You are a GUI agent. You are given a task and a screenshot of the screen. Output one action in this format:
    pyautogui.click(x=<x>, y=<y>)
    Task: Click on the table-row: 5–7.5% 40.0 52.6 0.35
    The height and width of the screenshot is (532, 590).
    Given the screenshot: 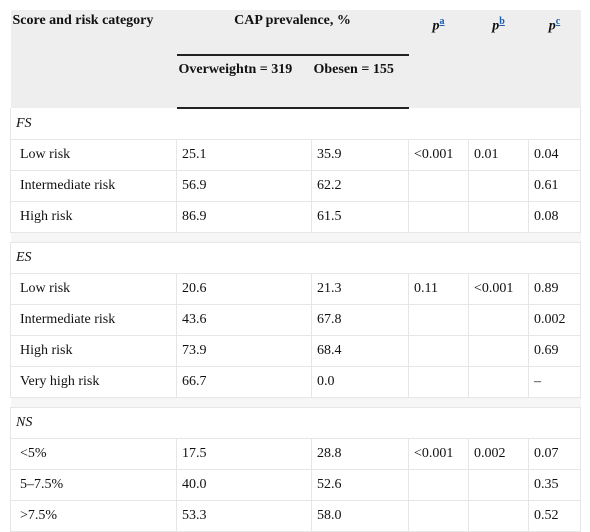 What is the action you would take?
    pyautogui.click(x=295, y=485)
    